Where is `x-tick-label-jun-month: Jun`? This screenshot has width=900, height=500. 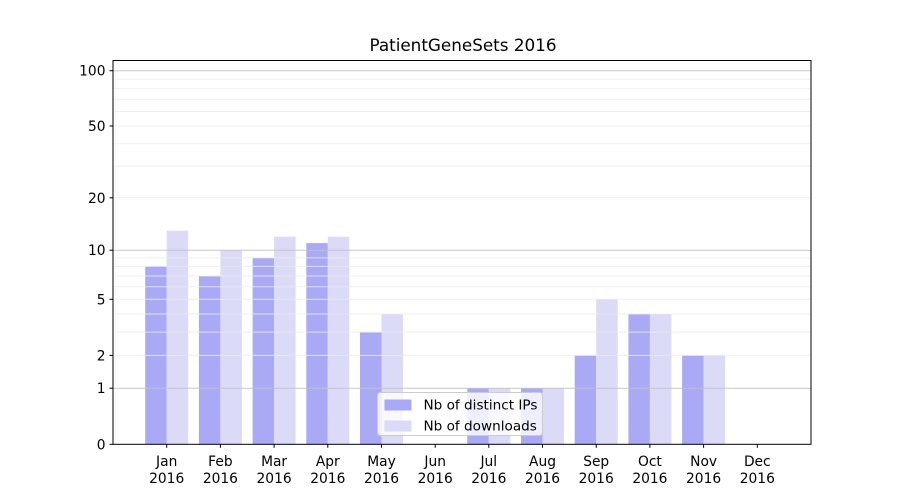
x-tick-label-jun-month: Jun is located at coordinates (434, 462).